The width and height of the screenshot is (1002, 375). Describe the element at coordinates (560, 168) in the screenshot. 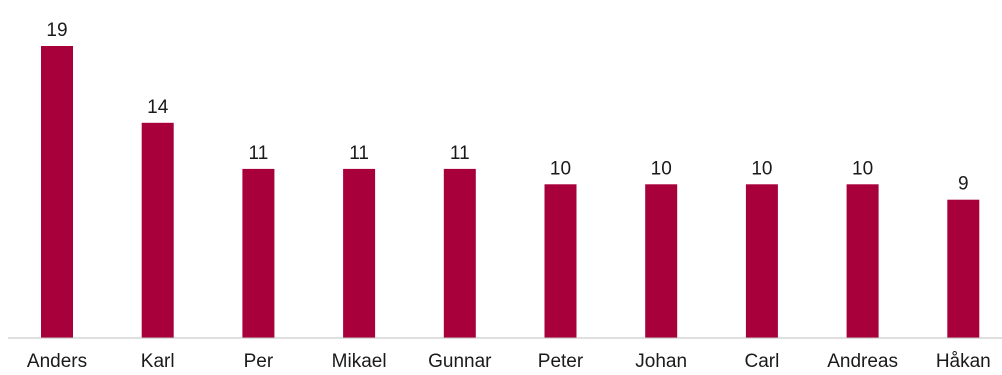

I see `value-label-peter: 10` at that location.